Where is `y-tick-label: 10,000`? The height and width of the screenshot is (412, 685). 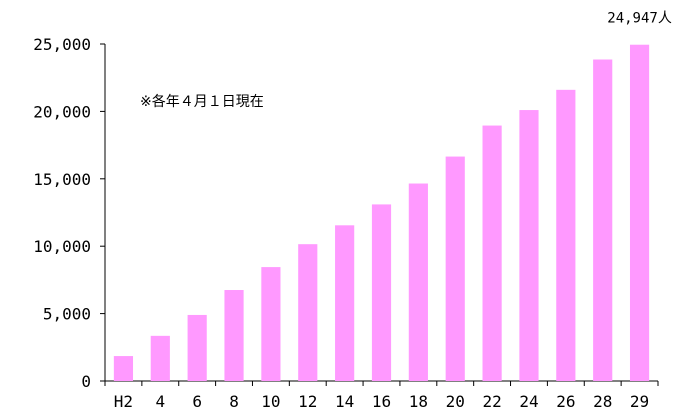 y-tick-label: 10,000 is located at coordinates (62, 246).